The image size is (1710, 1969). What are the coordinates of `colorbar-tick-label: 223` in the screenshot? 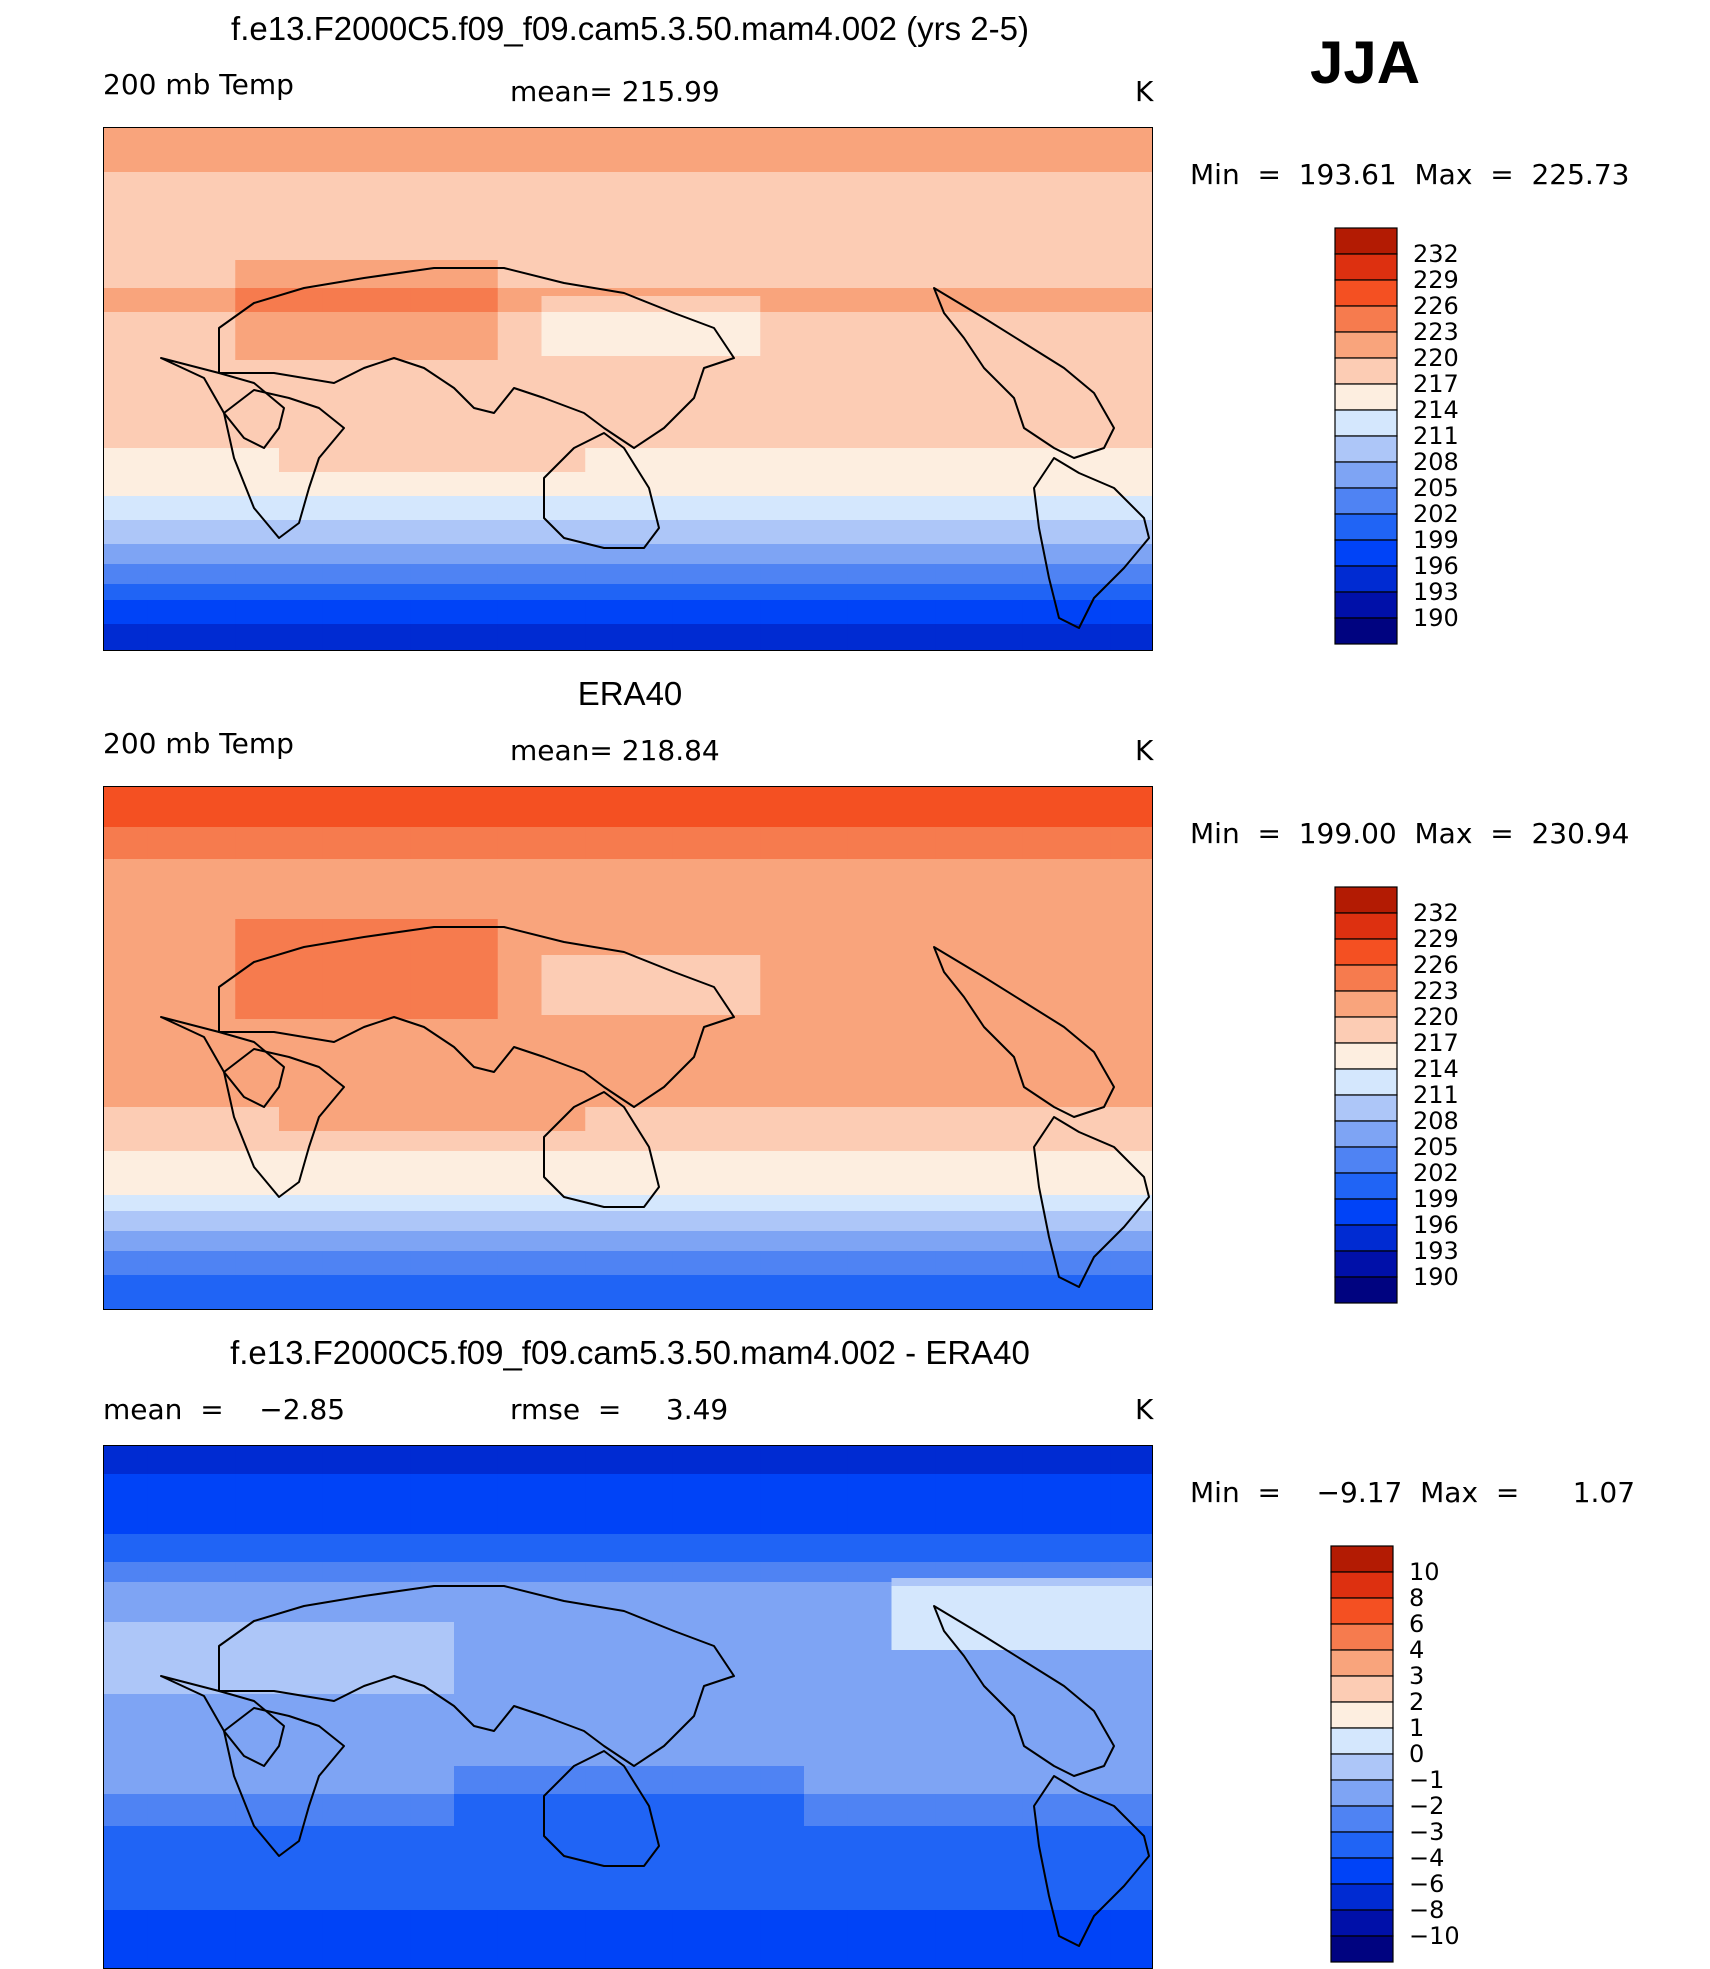 It's located at (1436, 332).